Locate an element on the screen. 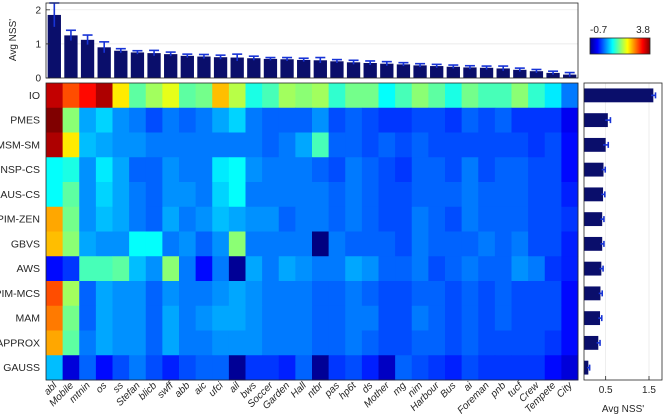  heatmap-row-label: GAUS-CS is located at coordinates (20, 195).